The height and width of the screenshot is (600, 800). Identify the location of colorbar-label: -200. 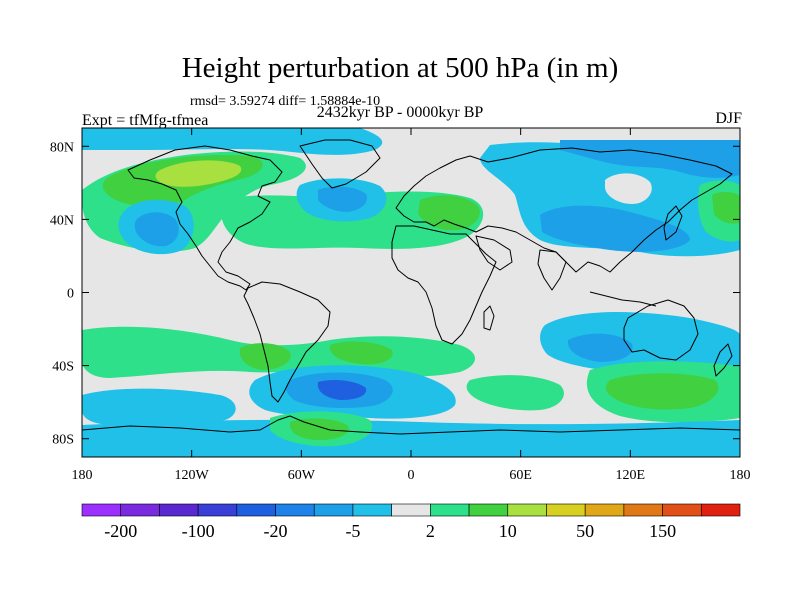
(120, 531).